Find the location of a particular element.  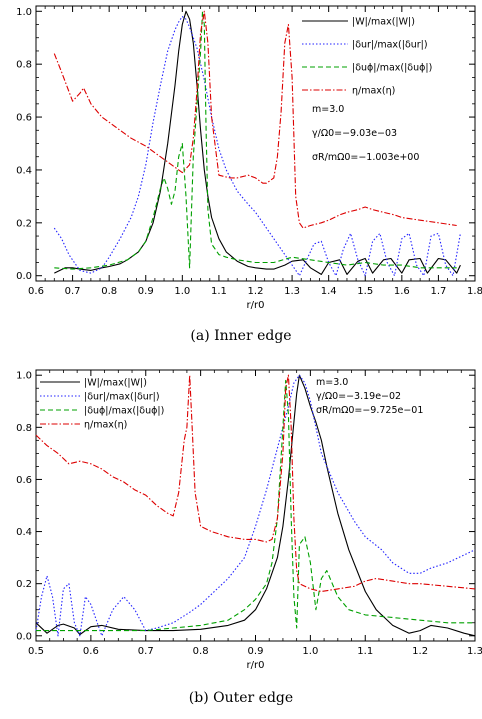

x-tick-label: 1.6 is located at coordinates (402, 291).